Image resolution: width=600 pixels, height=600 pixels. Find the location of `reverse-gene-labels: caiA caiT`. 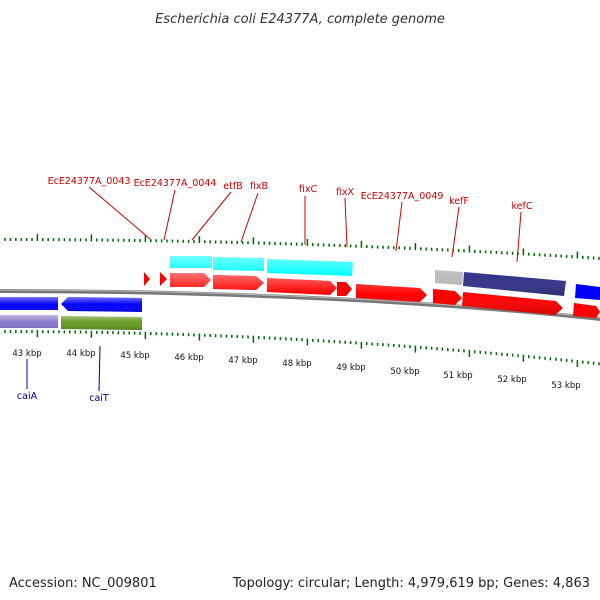

reverse-gene-labels: caiA caiT is located at coordinates (63, 374).